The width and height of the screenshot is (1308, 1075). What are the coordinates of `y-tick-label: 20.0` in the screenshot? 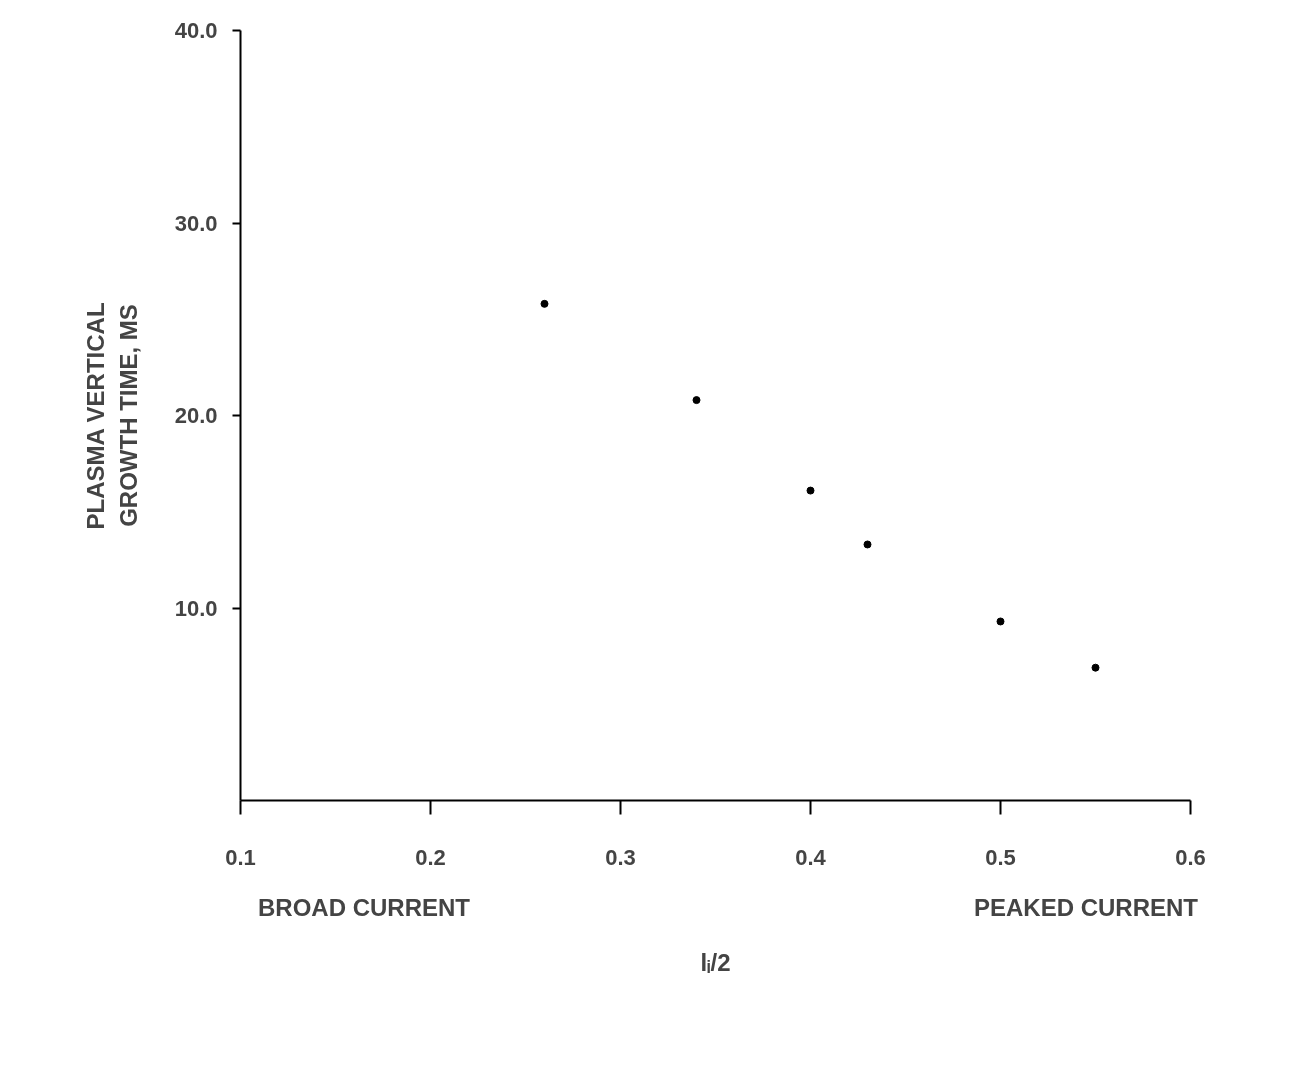 It's located at (196, 415).